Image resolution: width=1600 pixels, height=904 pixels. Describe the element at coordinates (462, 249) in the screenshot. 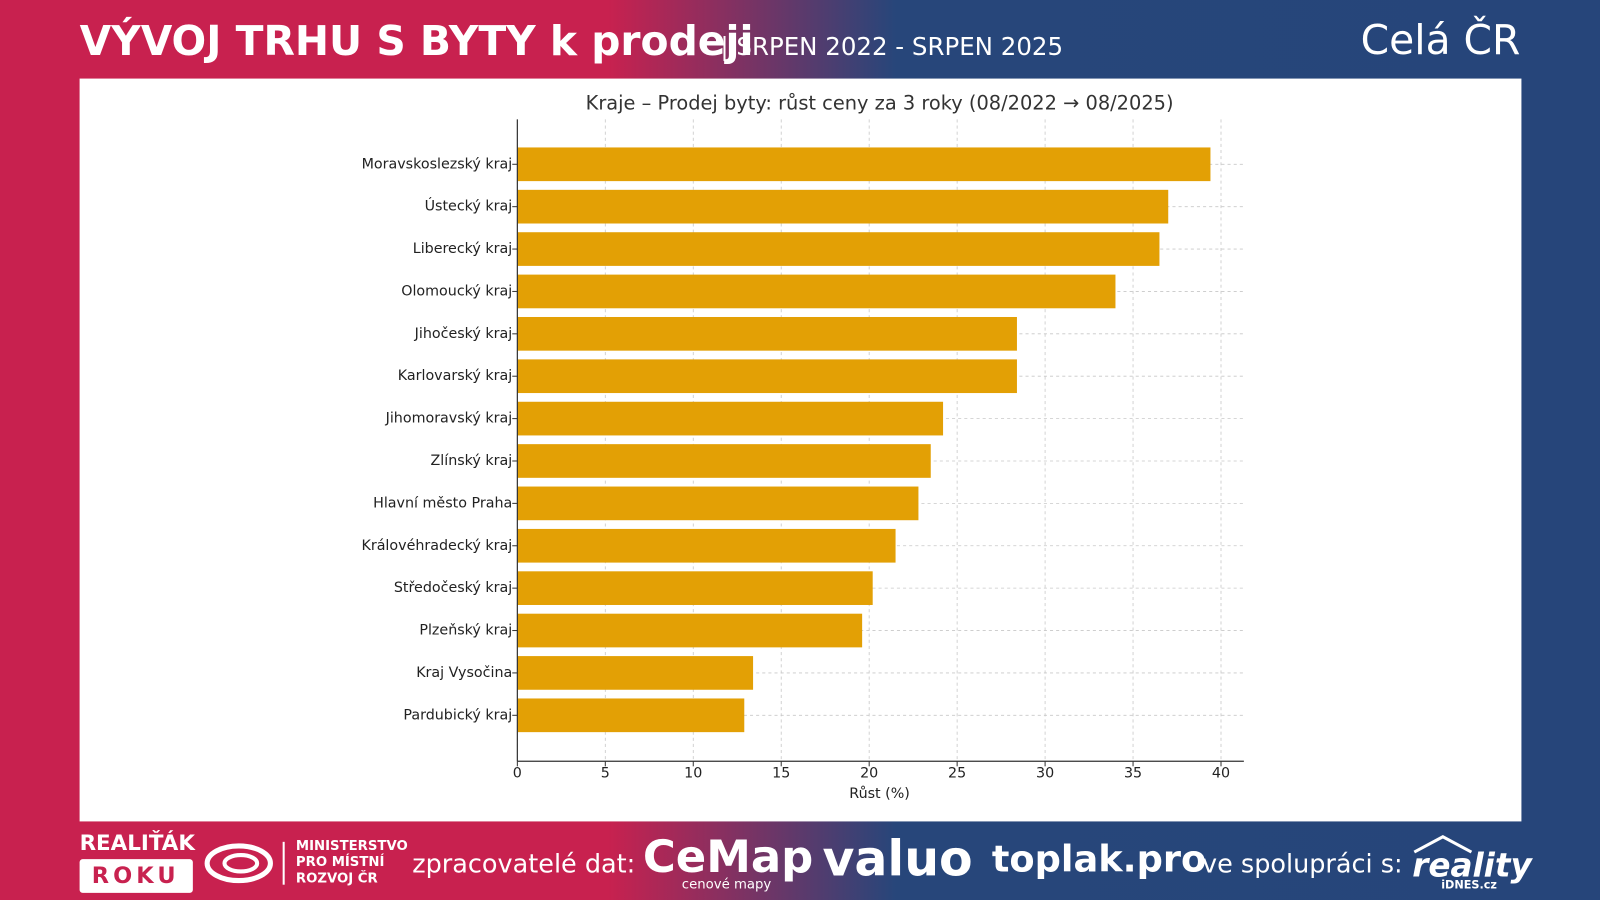

I see `y-tick-label: Liberecký kraj` at that location.